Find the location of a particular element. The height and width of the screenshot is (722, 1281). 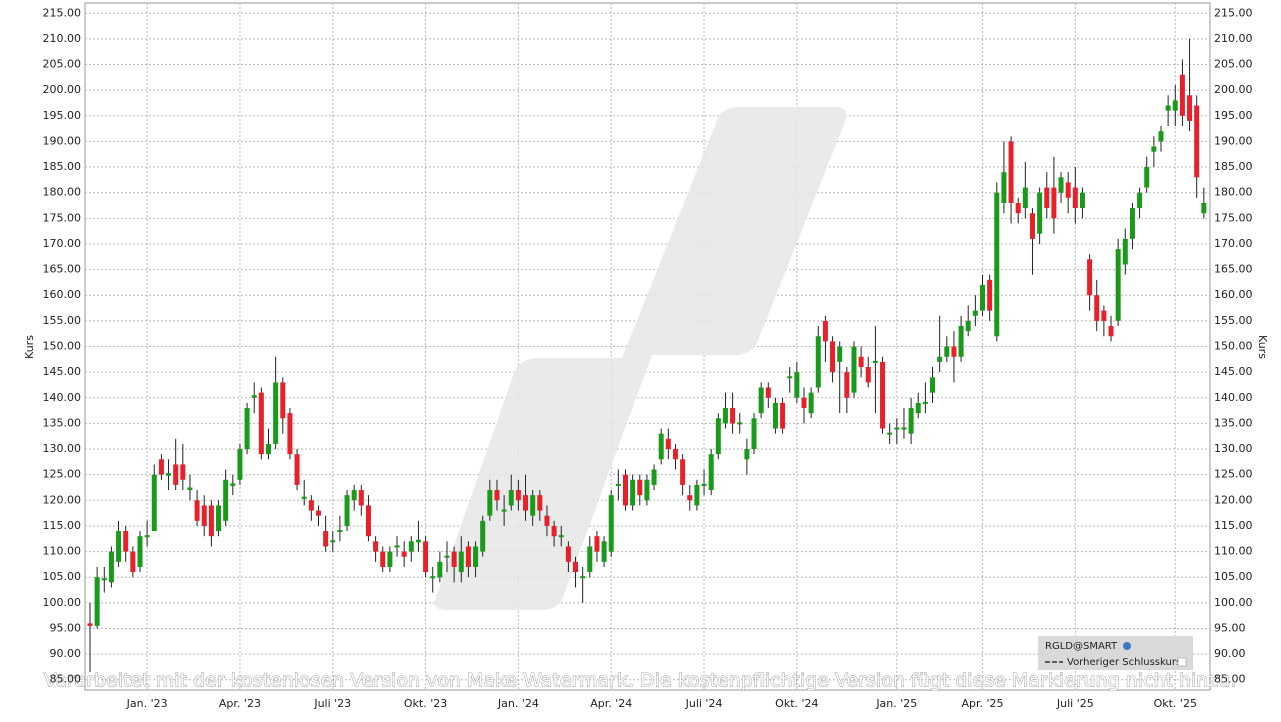

y2-tick-label: 175.00 is located at coordinates (1233, 217).